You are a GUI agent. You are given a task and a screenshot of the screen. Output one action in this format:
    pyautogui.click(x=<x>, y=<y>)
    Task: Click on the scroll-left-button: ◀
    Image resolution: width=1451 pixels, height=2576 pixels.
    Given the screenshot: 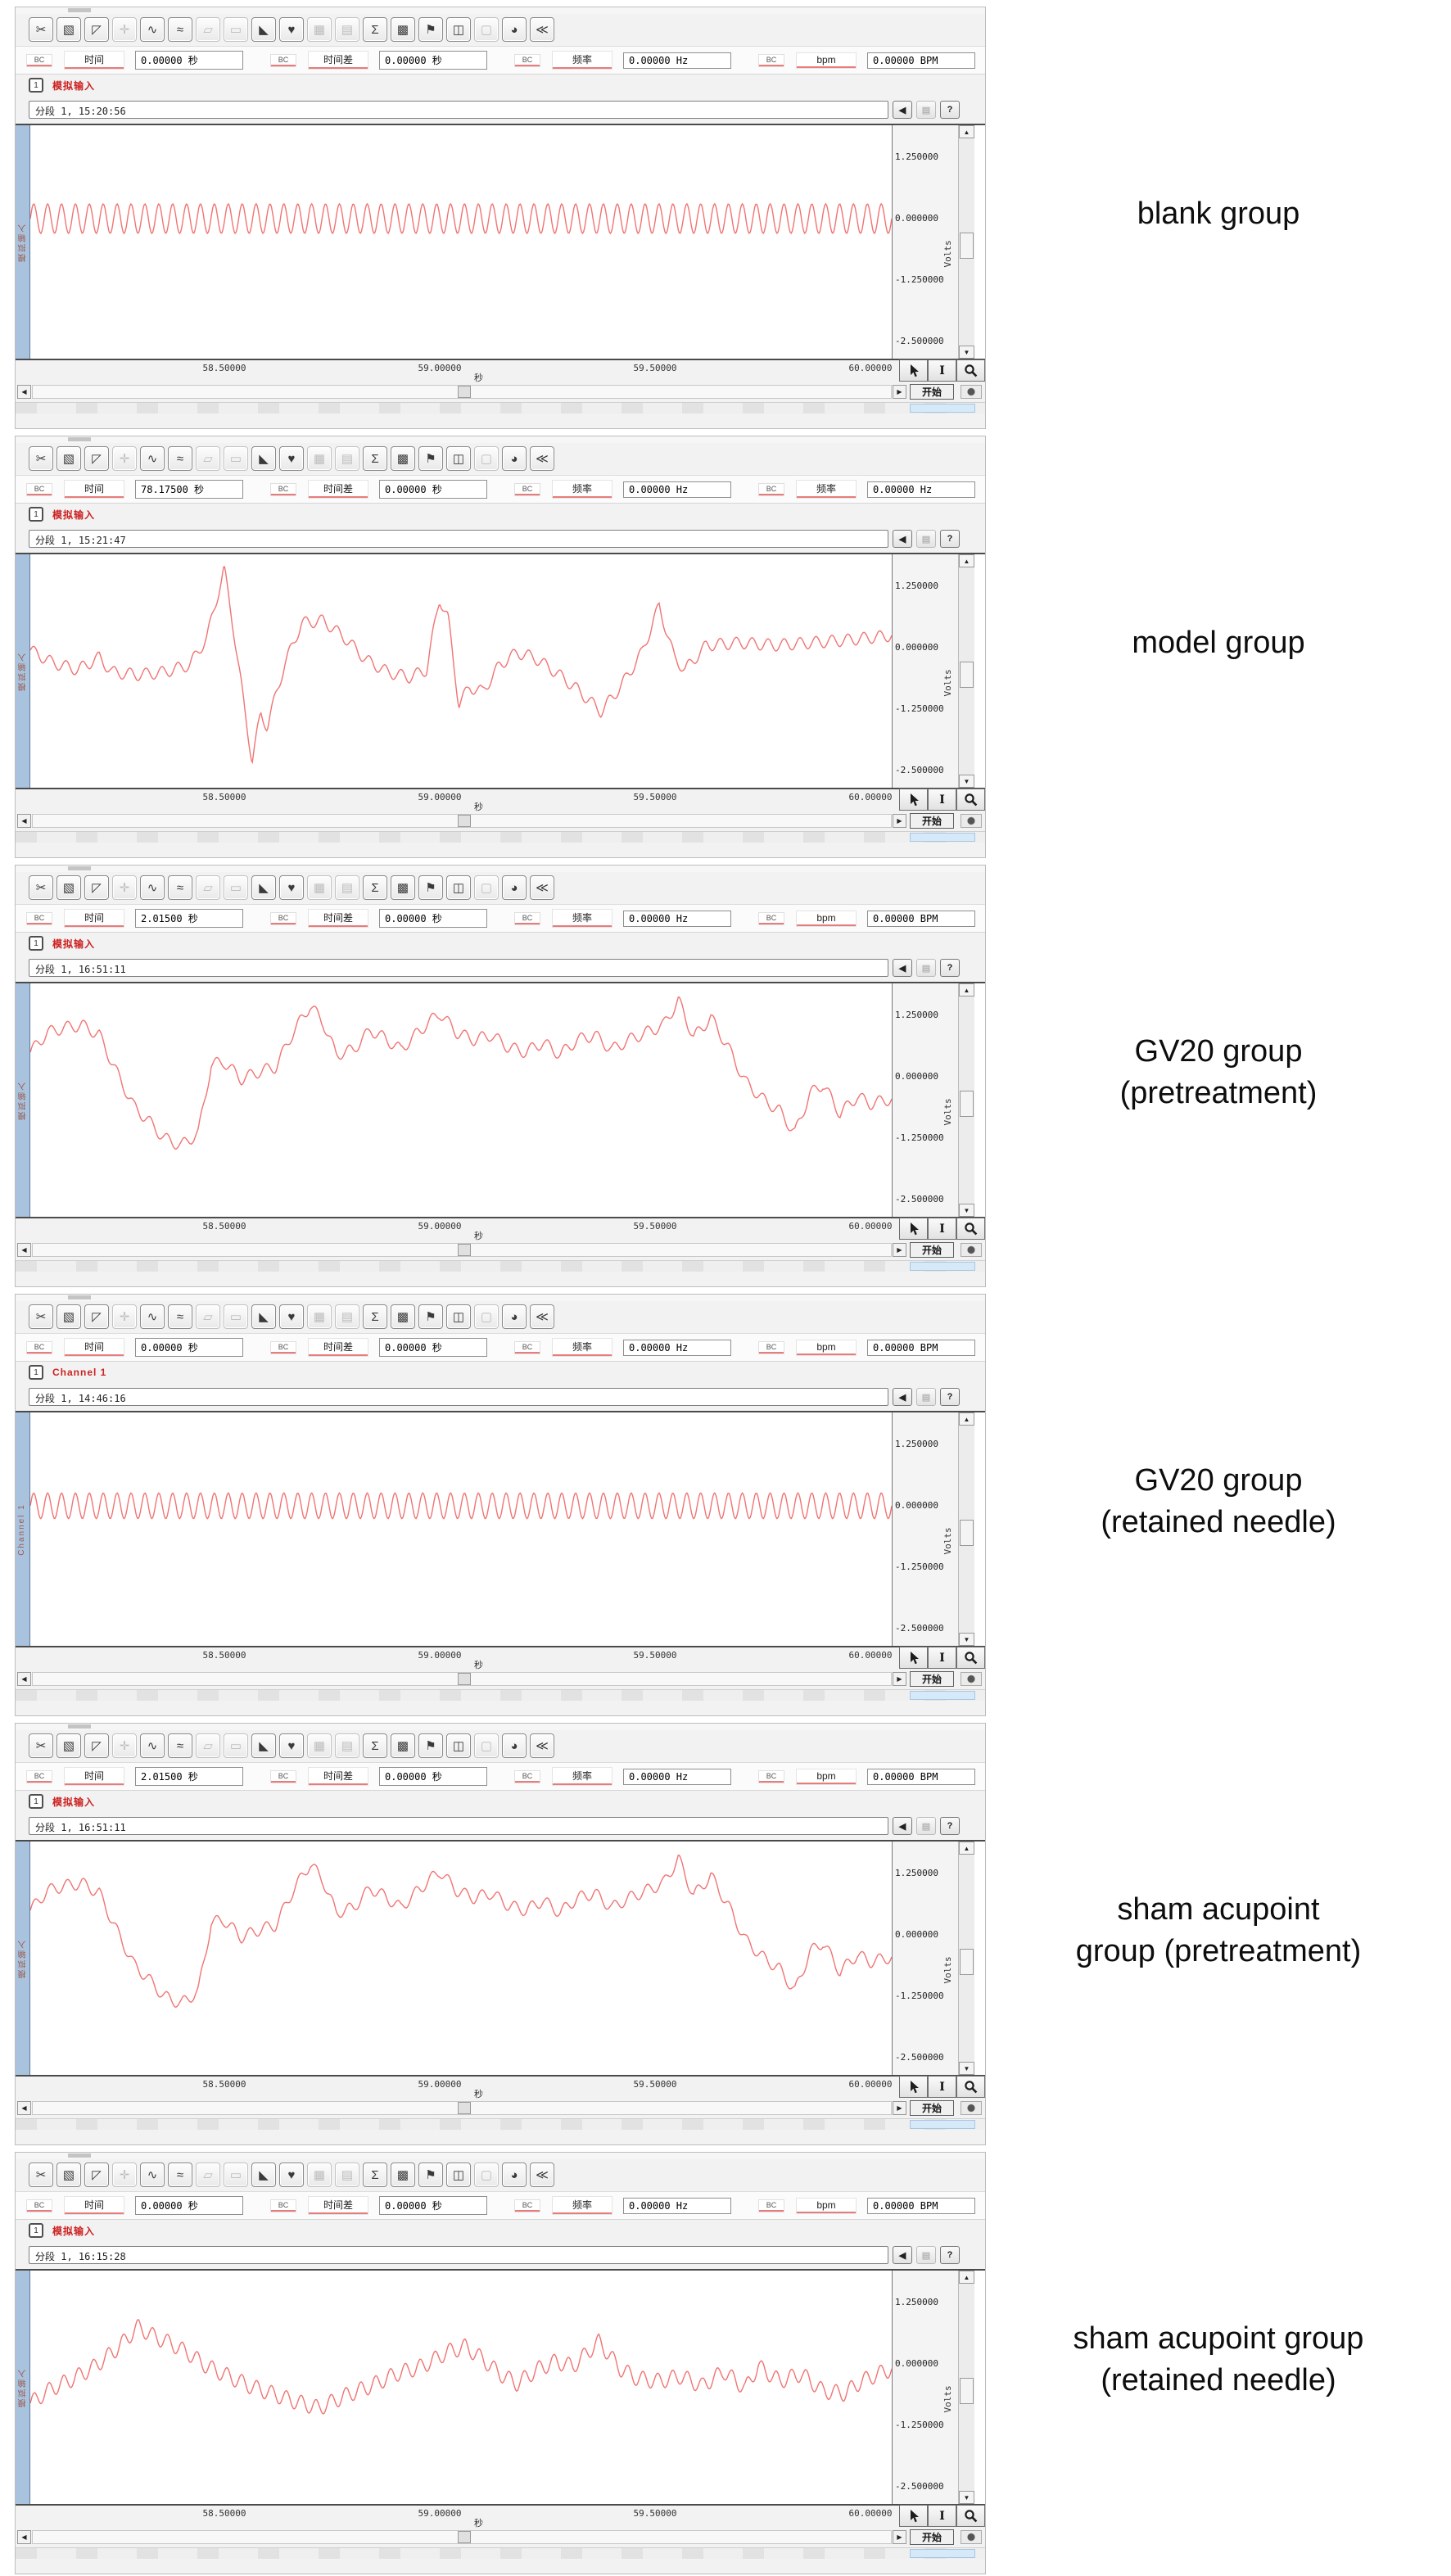 What is the action you would take?
    pyautogui.click(x=24, y=1679)
    